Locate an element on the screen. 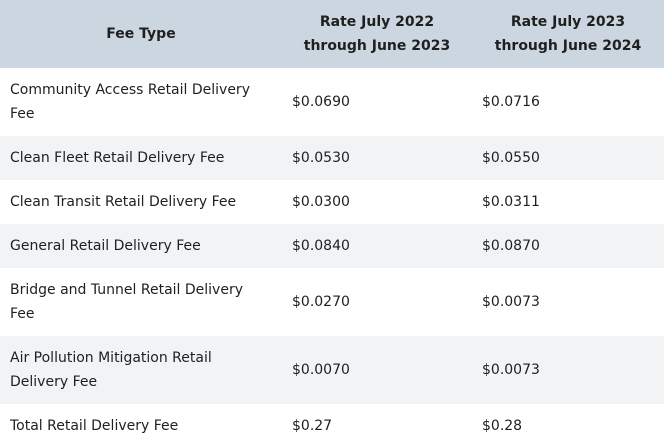 Image resolution: width=664 pixels, height=448 pixels. fee-type-cell: General Retail Delivery Fee is located at coordinates (141, 246).